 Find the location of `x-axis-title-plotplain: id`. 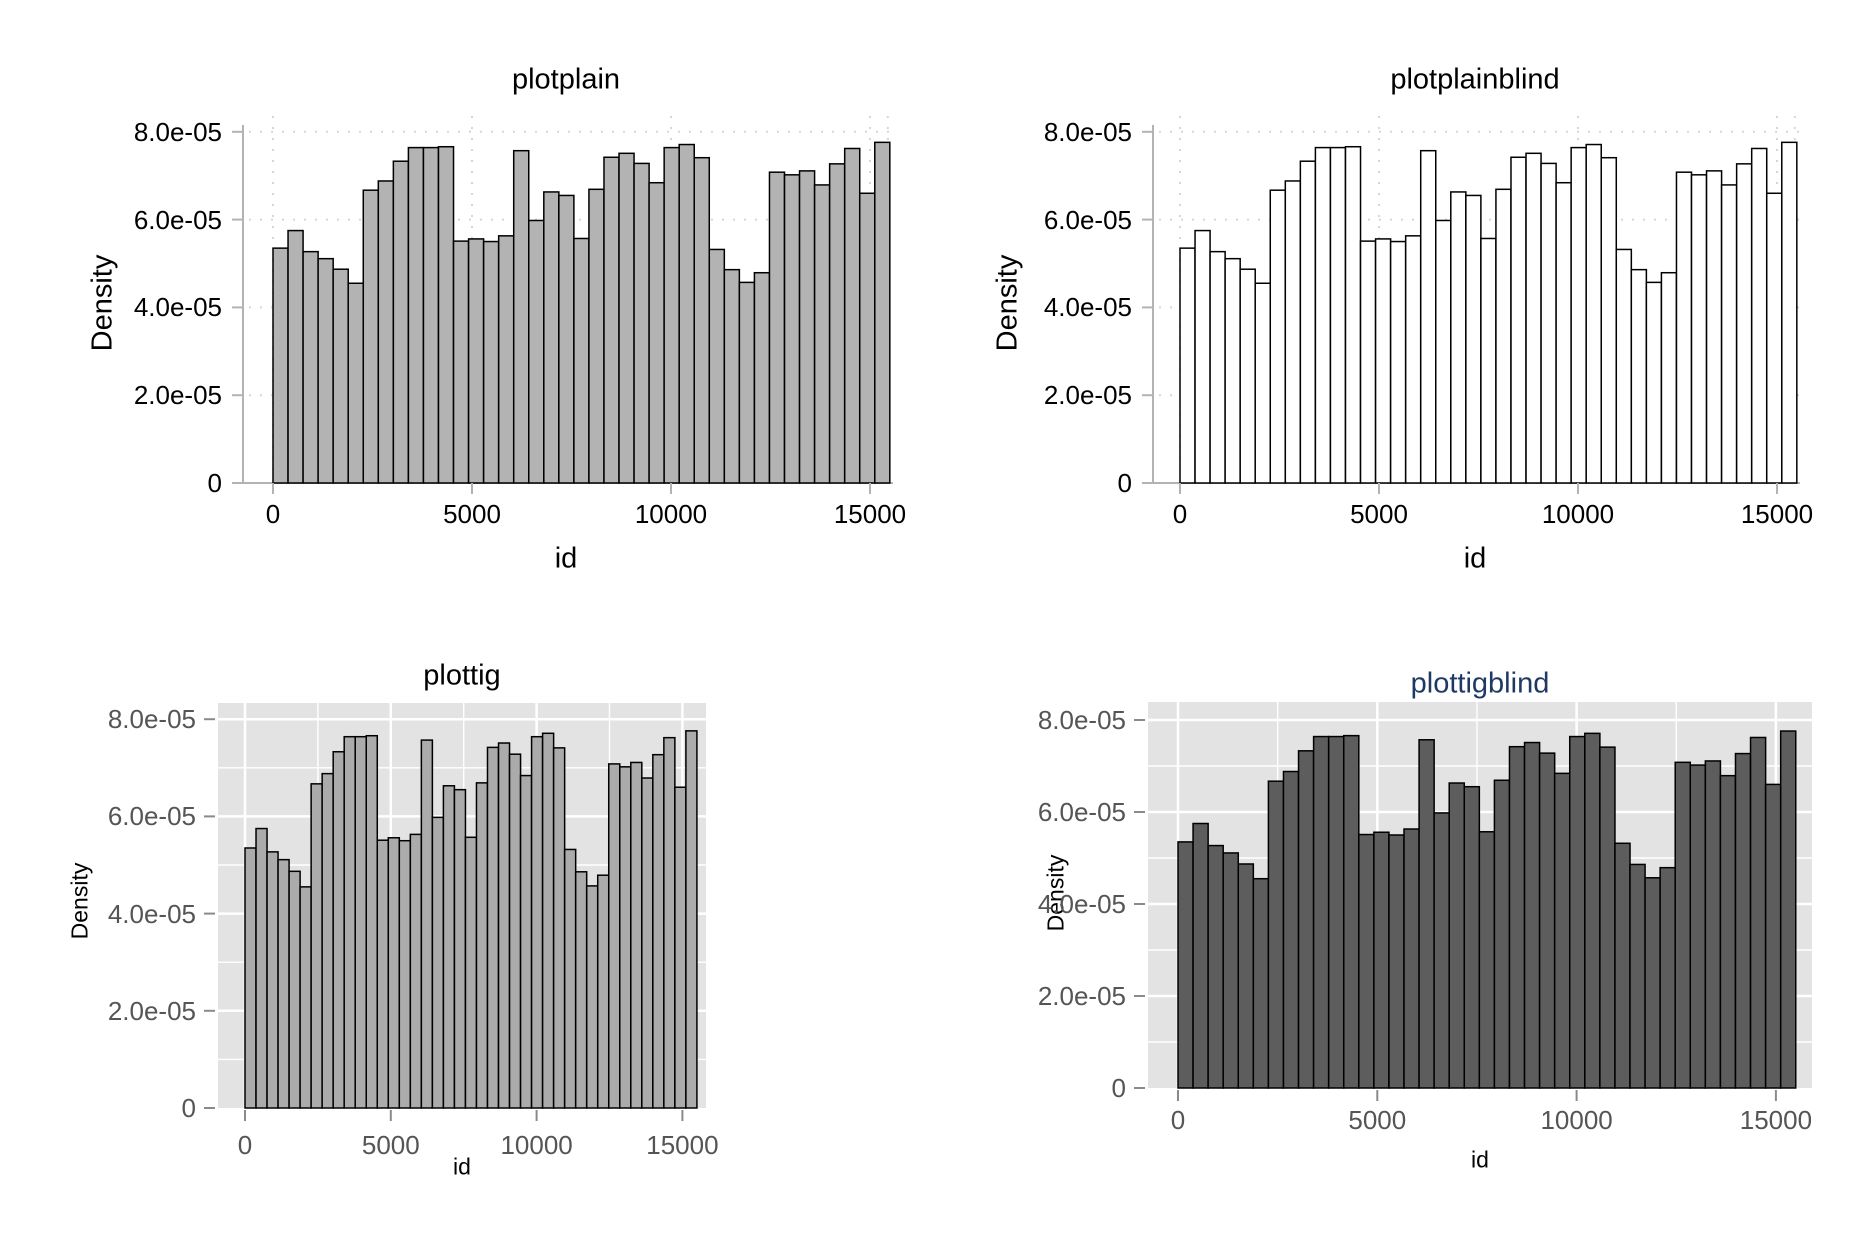

x-axis-title-plotplain: id is located at coordinates (566, 558).